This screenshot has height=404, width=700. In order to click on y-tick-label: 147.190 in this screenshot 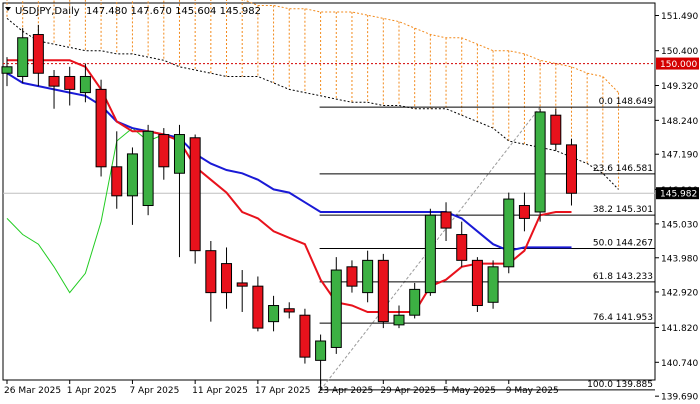, I will do `click(679, 156)`.